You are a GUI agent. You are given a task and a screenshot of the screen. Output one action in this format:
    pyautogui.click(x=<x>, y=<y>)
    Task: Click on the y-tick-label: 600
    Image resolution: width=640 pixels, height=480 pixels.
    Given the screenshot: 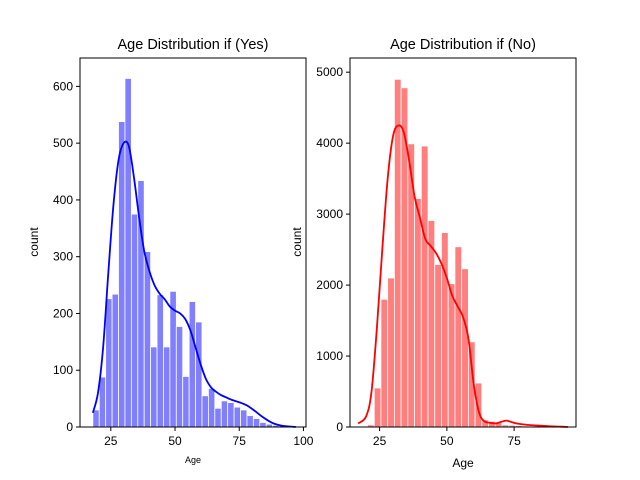 What is the action you would take?
    pyautogui.click(x=63, y=86)
    